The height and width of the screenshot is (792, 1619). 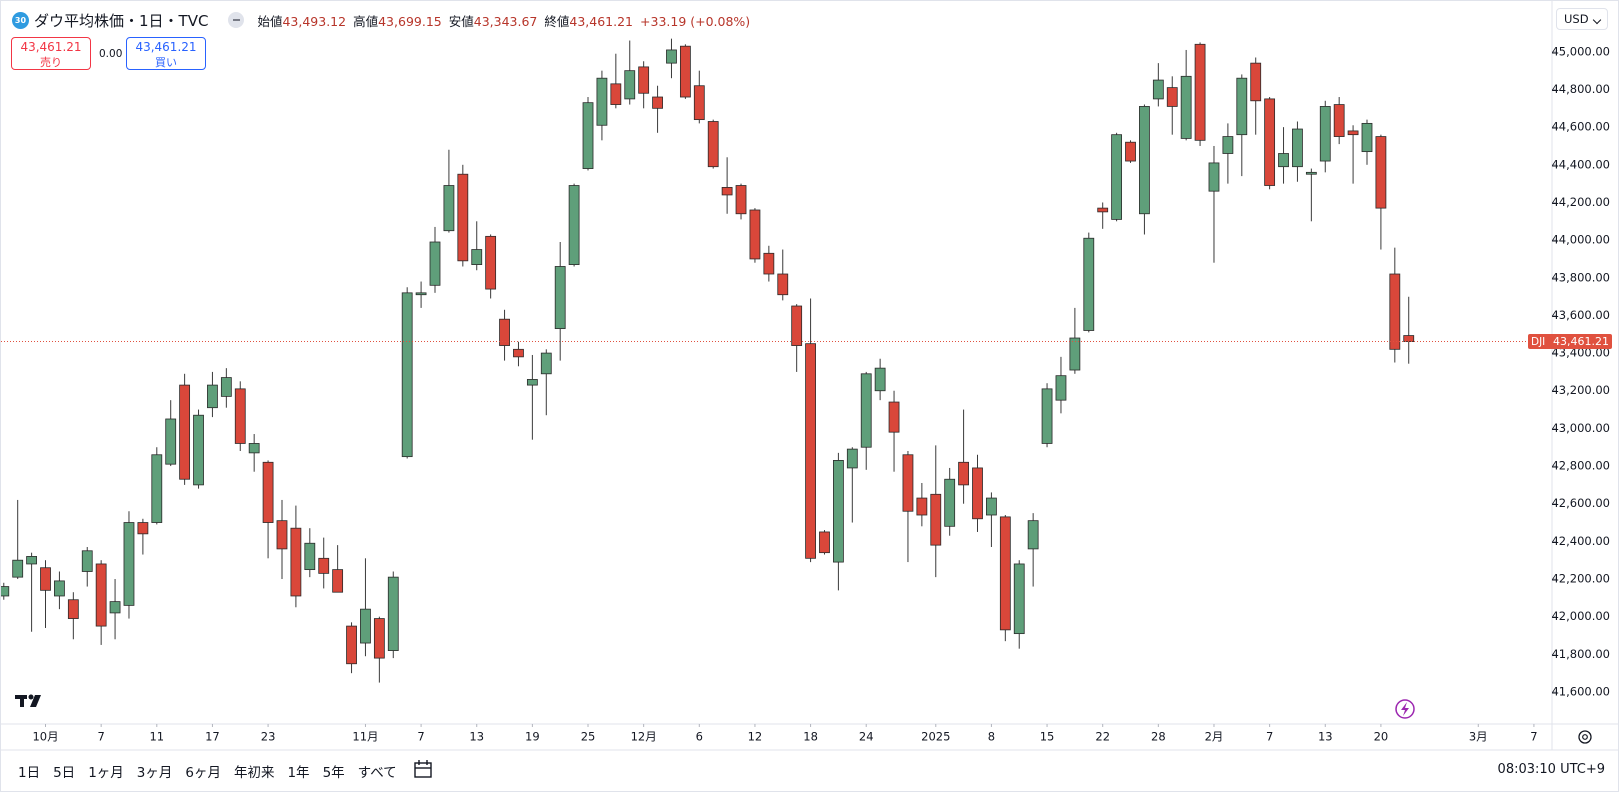 What do you see at coordinates (866, 737) in the screenshot?
I see `x-tick-label: 24` at bounding box center [866, 737].